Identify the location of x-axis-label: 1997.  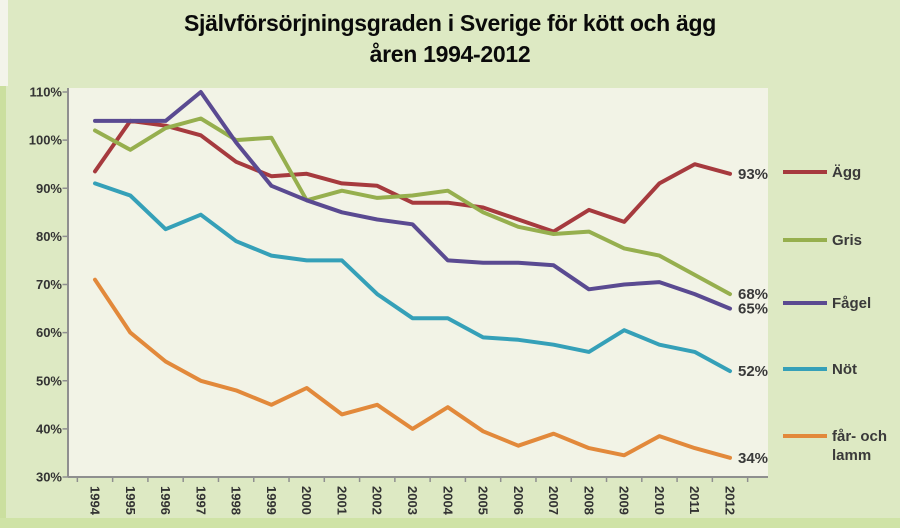
(200, 500).